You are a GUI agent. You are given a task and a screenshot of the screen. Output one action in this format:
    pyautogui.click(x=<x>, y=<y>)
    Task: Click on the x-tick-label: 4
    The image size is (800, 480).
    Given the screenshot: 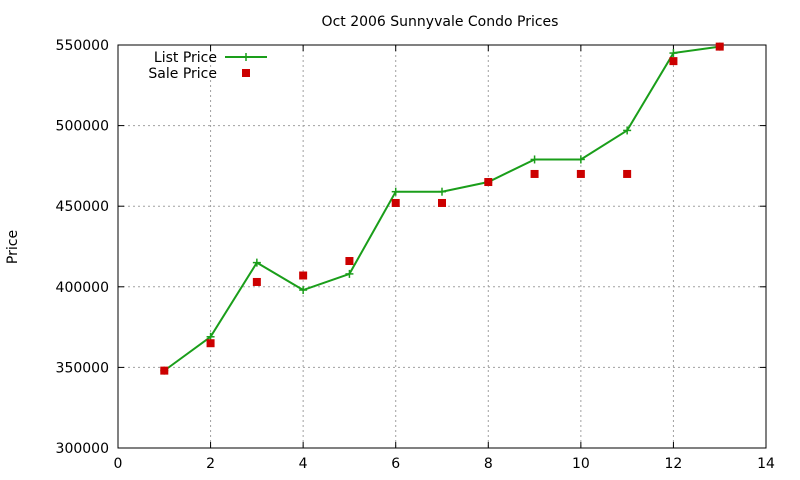 What is the action you would take?
    pyautogui.click(x=303, y=464)
    